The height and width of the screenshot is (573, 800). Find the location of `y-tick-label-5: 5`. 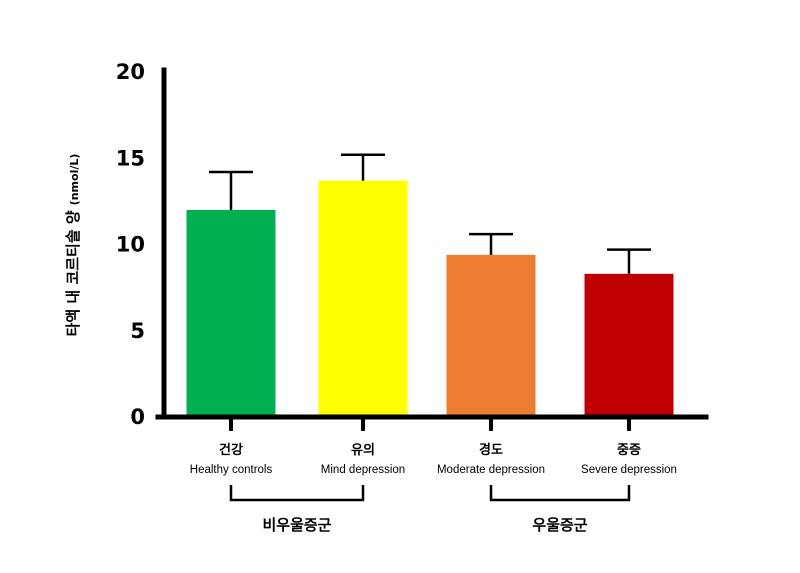

y-tick-label-5: 5 is located at coordinates (137, 331).